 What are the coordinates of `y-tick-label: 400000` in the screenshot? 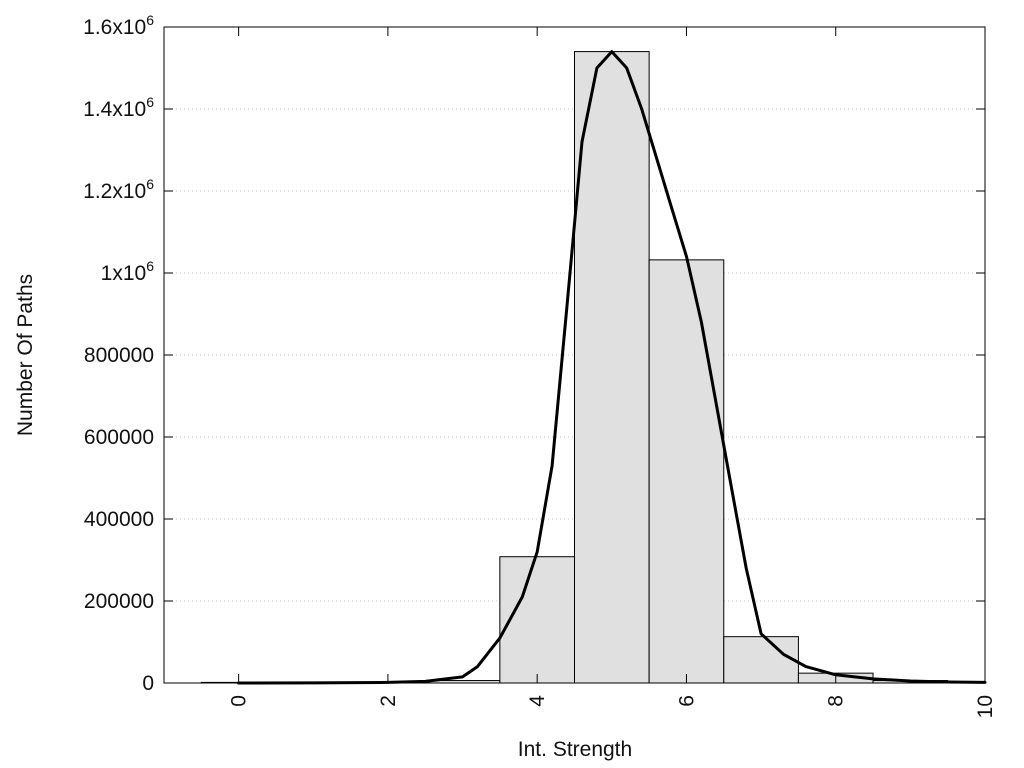 It's located at (119, 519).